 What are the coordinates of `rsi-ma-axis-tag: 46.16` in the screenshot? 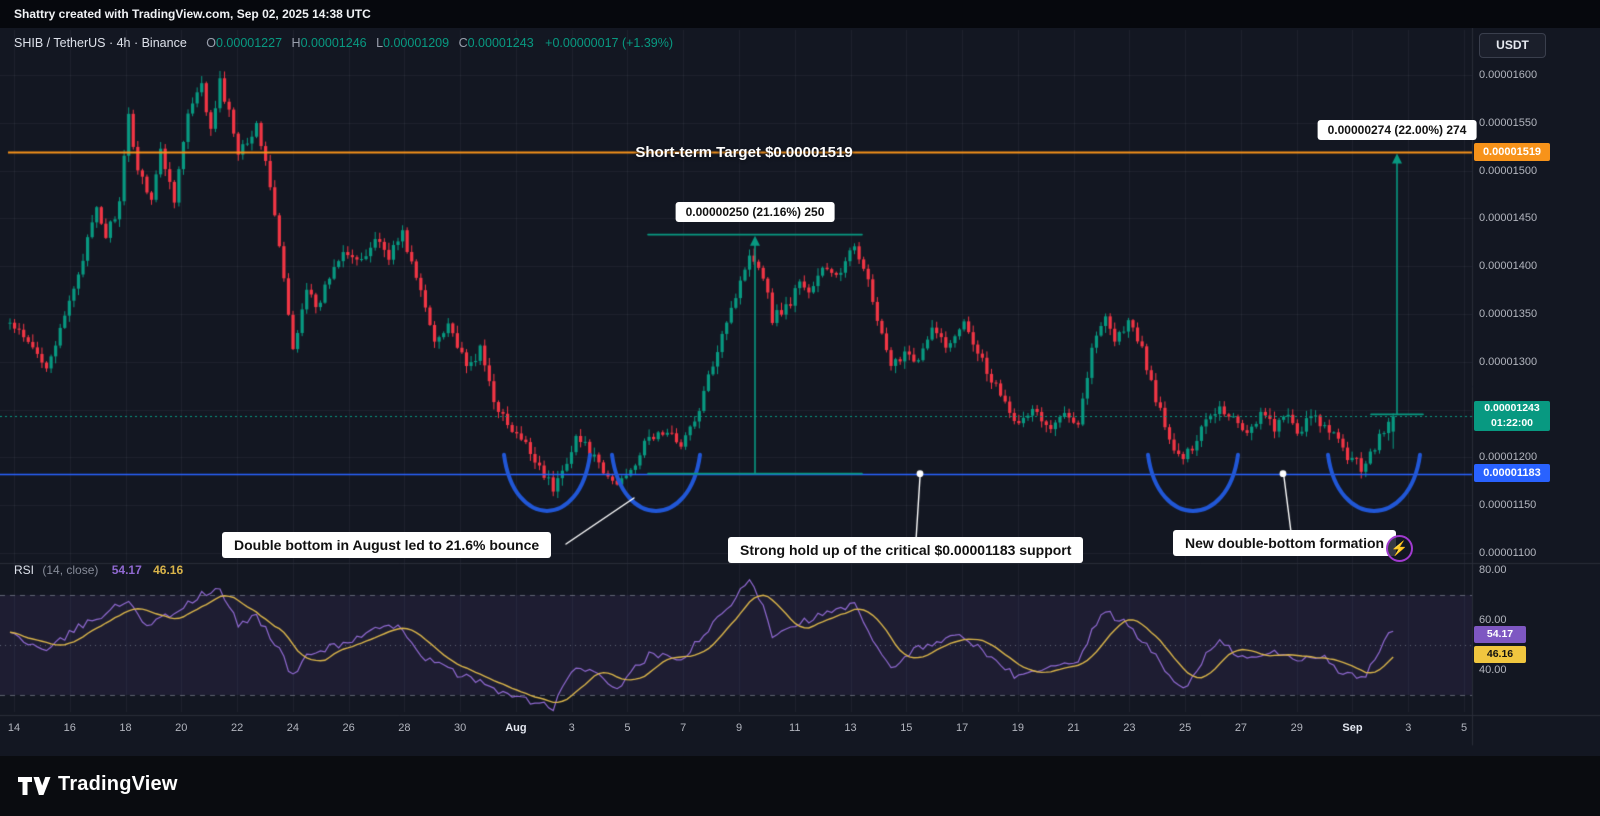 It's located at (1500, 654).